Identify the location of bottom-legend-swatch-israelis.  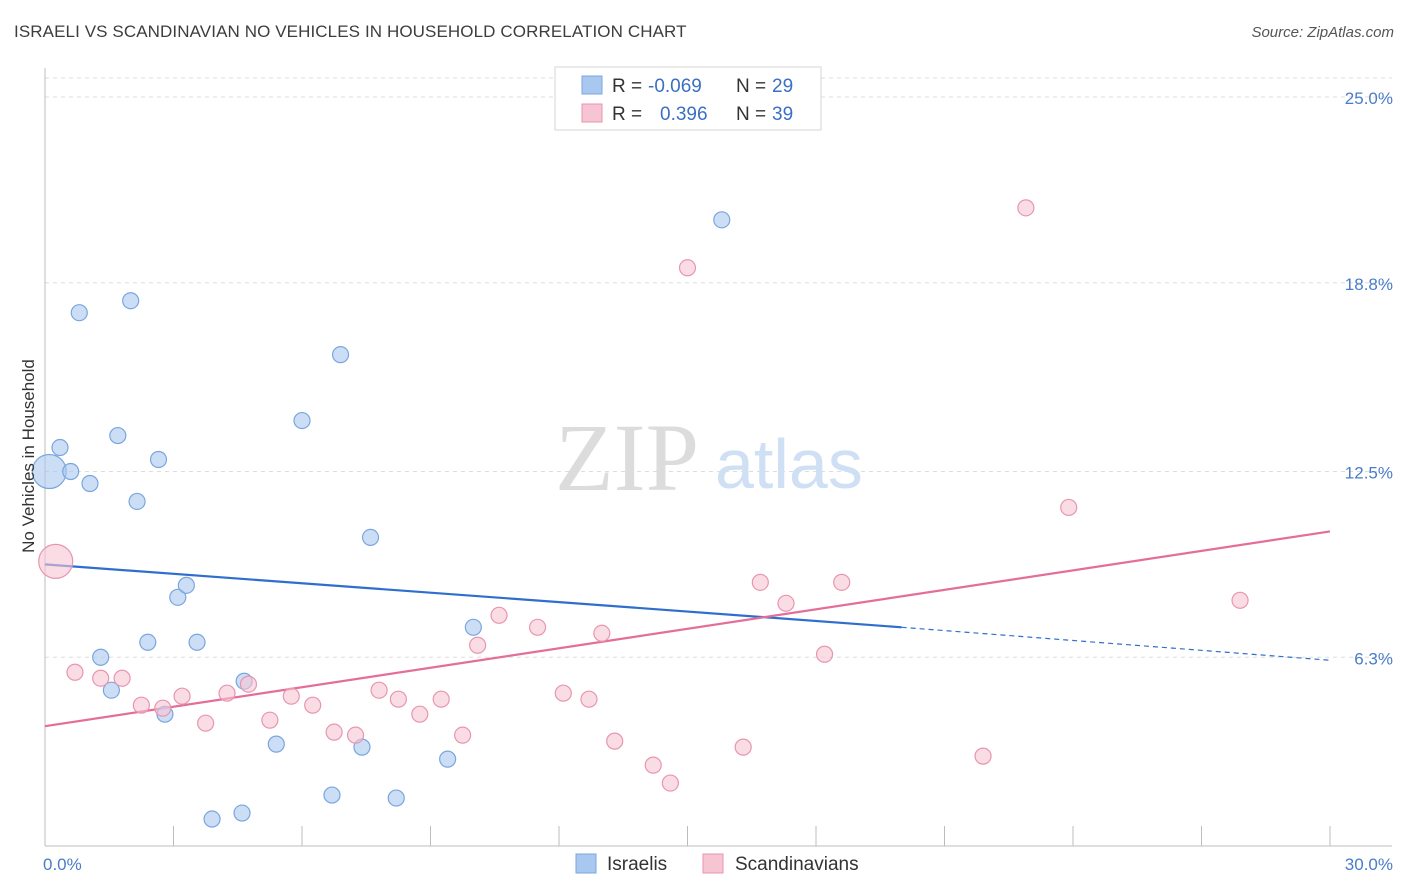
(586, 863).